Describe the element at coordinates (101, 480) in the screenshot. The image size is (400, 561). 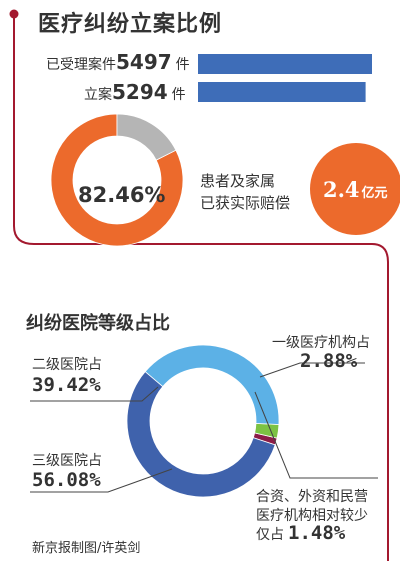
I see `leader-third` at that location.